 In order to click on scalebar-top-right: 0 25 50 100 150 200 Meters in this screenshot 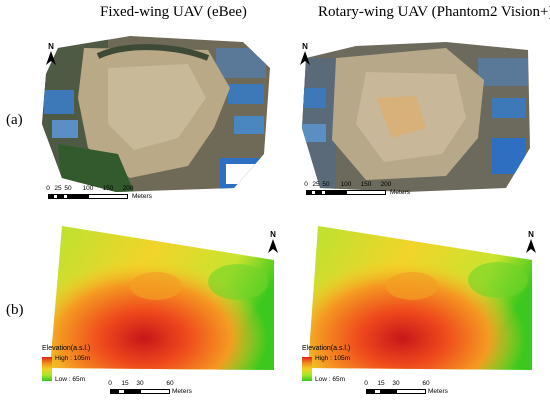, I will do `click(370, 190)`.